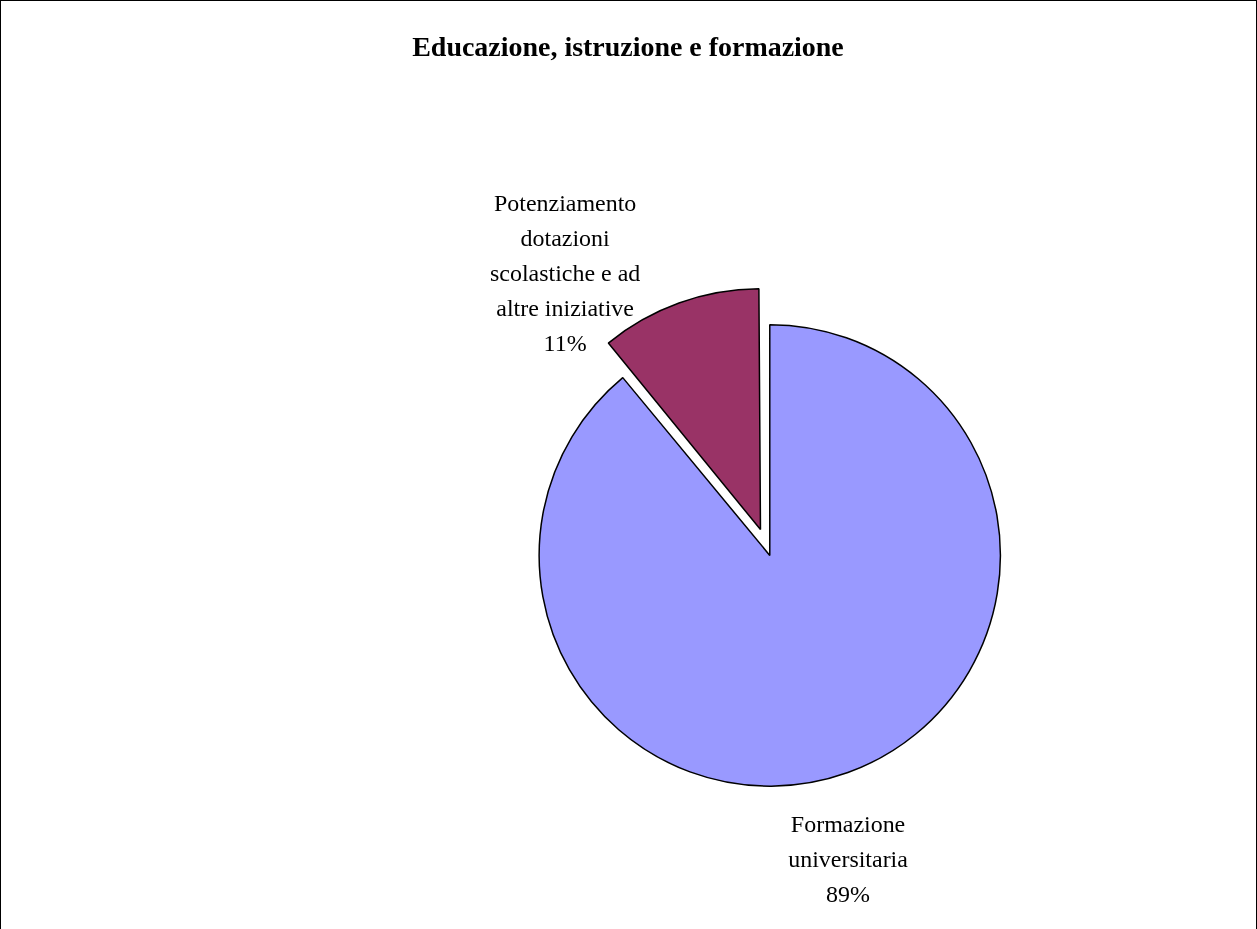 The height and width of the screenshot is (929, 1257). I want to click on chart-title: Educazione, istruzione e formazione, so click(628, 47).